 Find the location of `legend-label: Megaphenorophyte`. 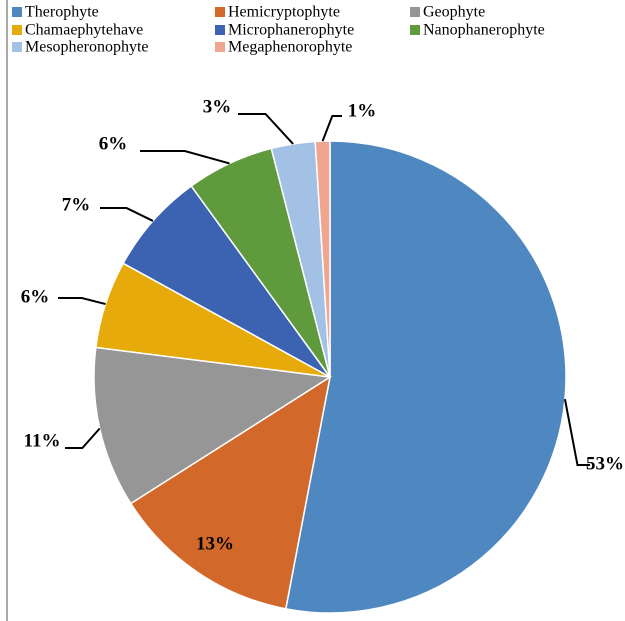

legend-label: Megaphenorophyte is located at coordinates (290, 47).